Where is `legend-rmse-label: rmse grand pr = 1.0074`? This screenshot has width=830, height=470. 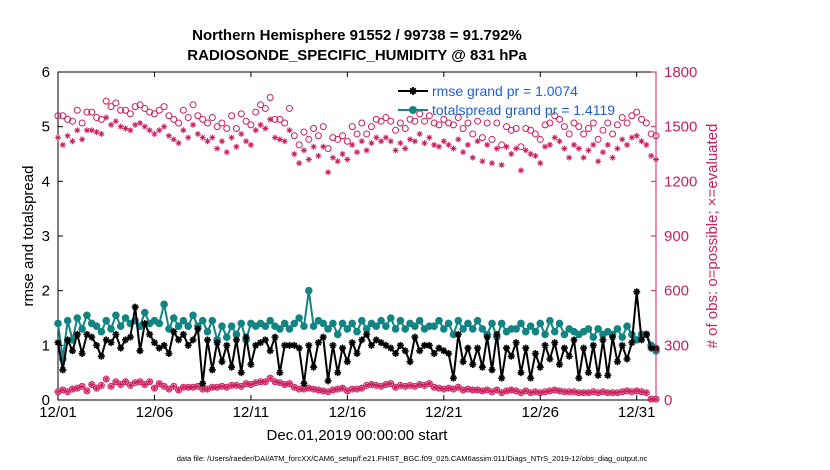
legend-rmse-label: rmse grand pr = 1.0074 is located at coordinates (505, 91).